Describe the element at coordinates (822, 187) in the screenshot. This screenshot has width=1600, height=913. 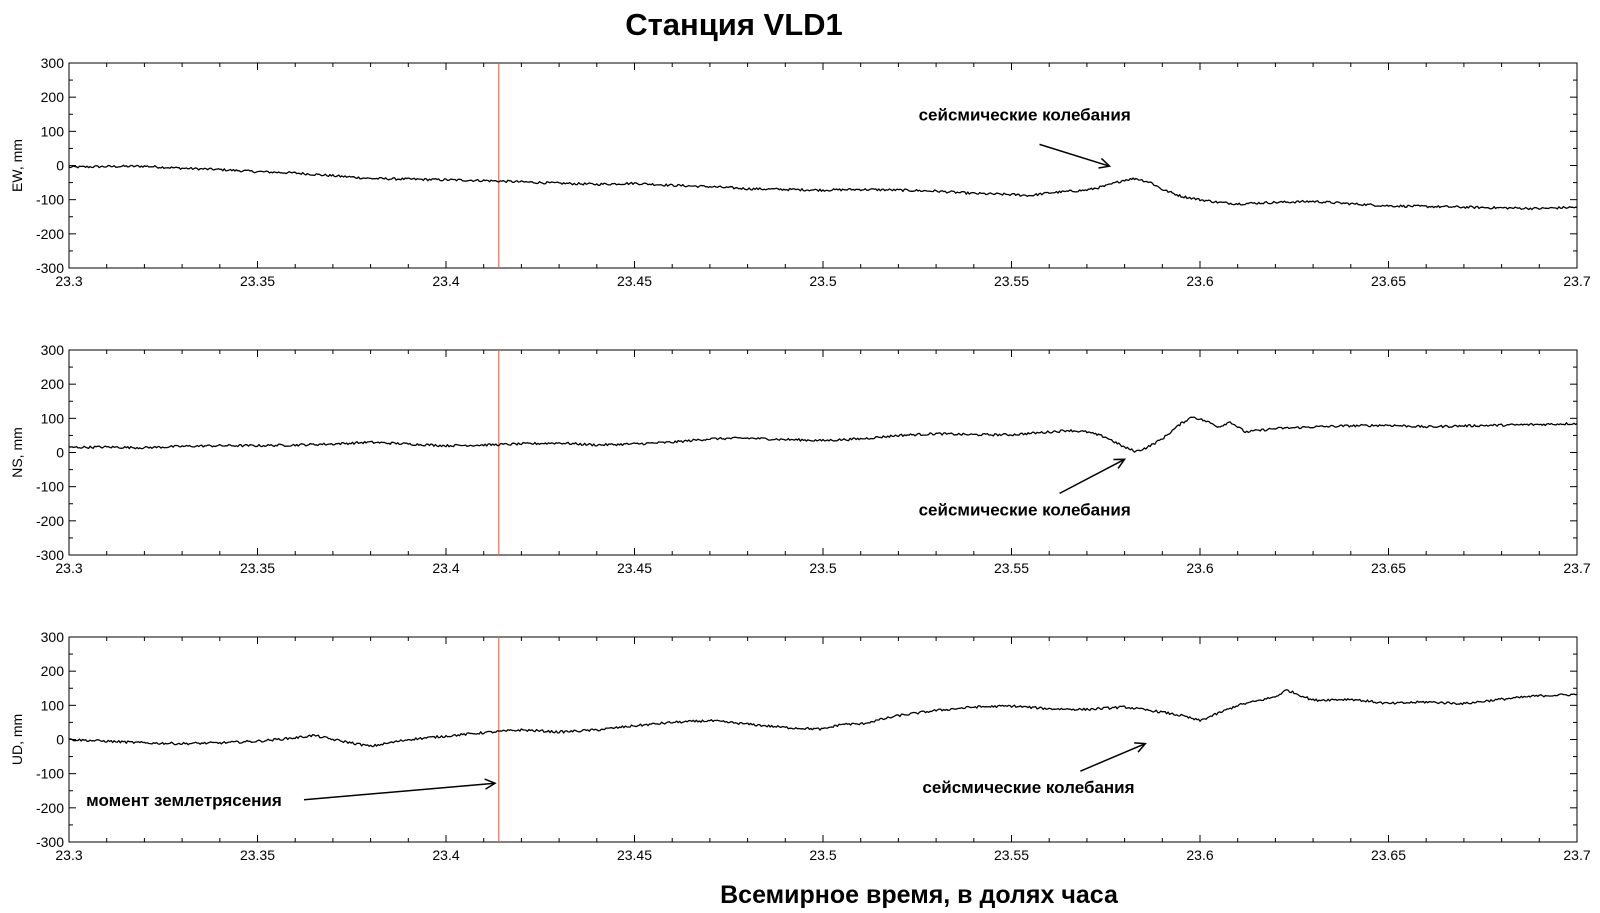
I see `signal-line-ew` at that location.